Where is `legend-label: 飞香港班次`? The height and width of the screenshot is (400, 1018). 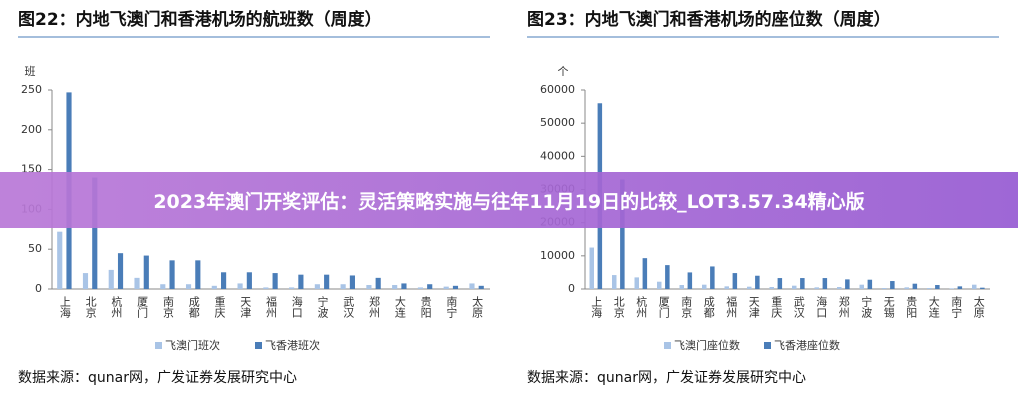
legend-label: 飞香港班次 is located at coordinates (292, 345).